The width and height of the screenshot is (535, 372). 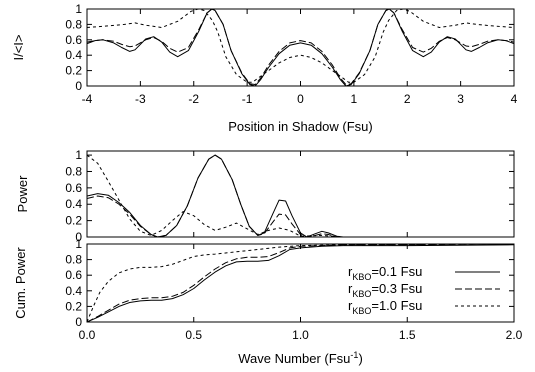 I want to click on x-axis-title-main: Wave Number (Fsu, so click(x=294, y=358).